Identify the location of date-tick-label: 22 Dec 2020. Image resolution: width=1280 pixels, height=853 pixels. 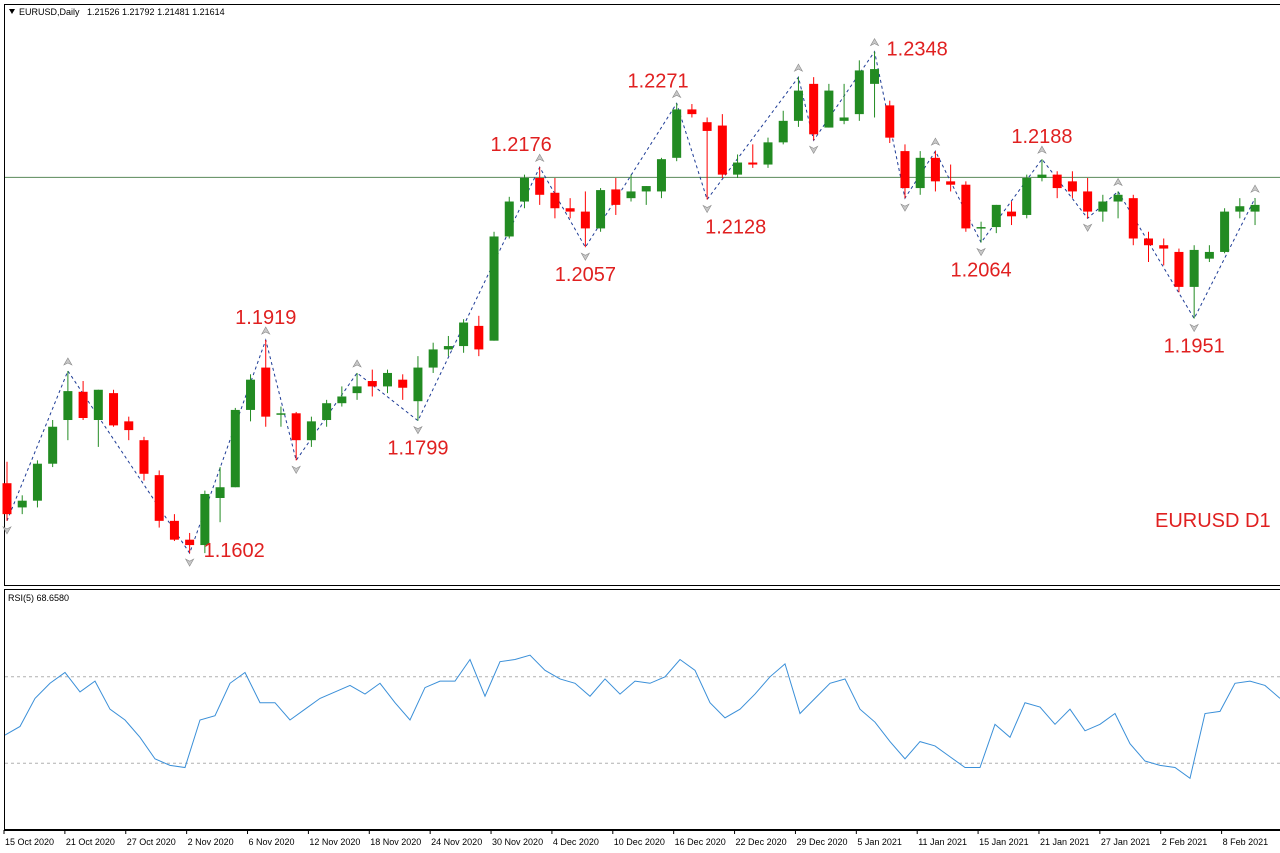
(761, 842).